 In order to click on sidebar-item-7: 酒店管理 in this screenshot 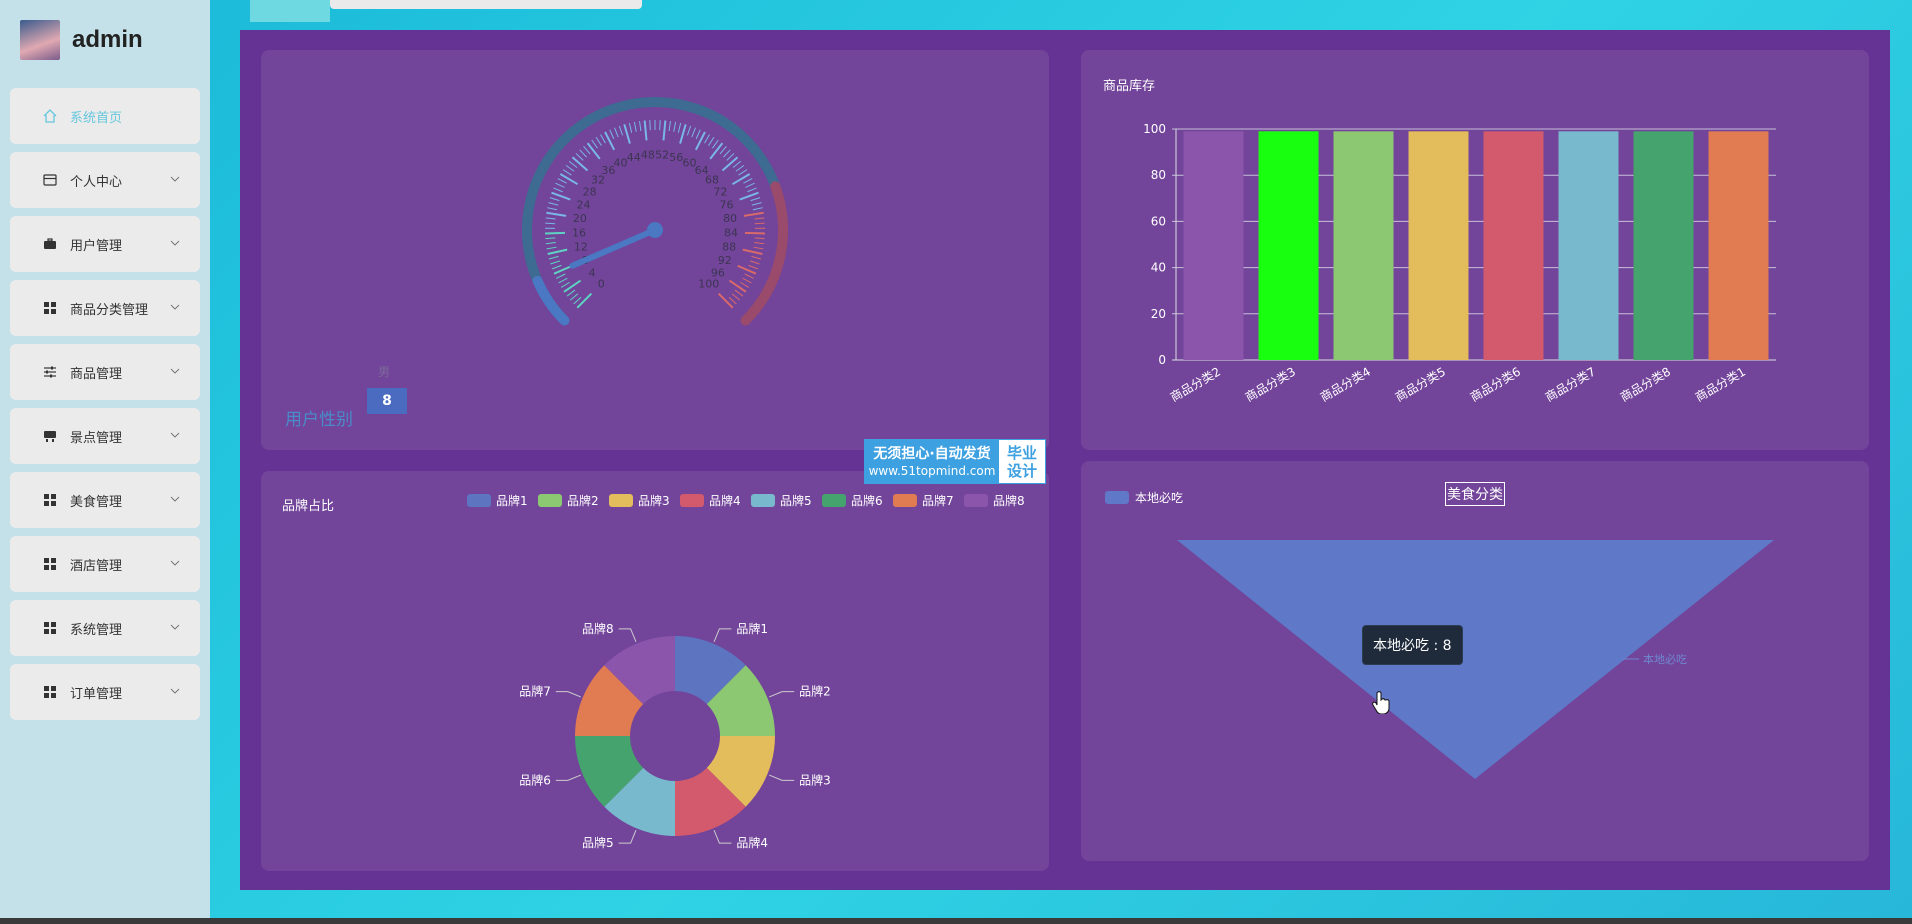, I will do `click(105, 564)`.